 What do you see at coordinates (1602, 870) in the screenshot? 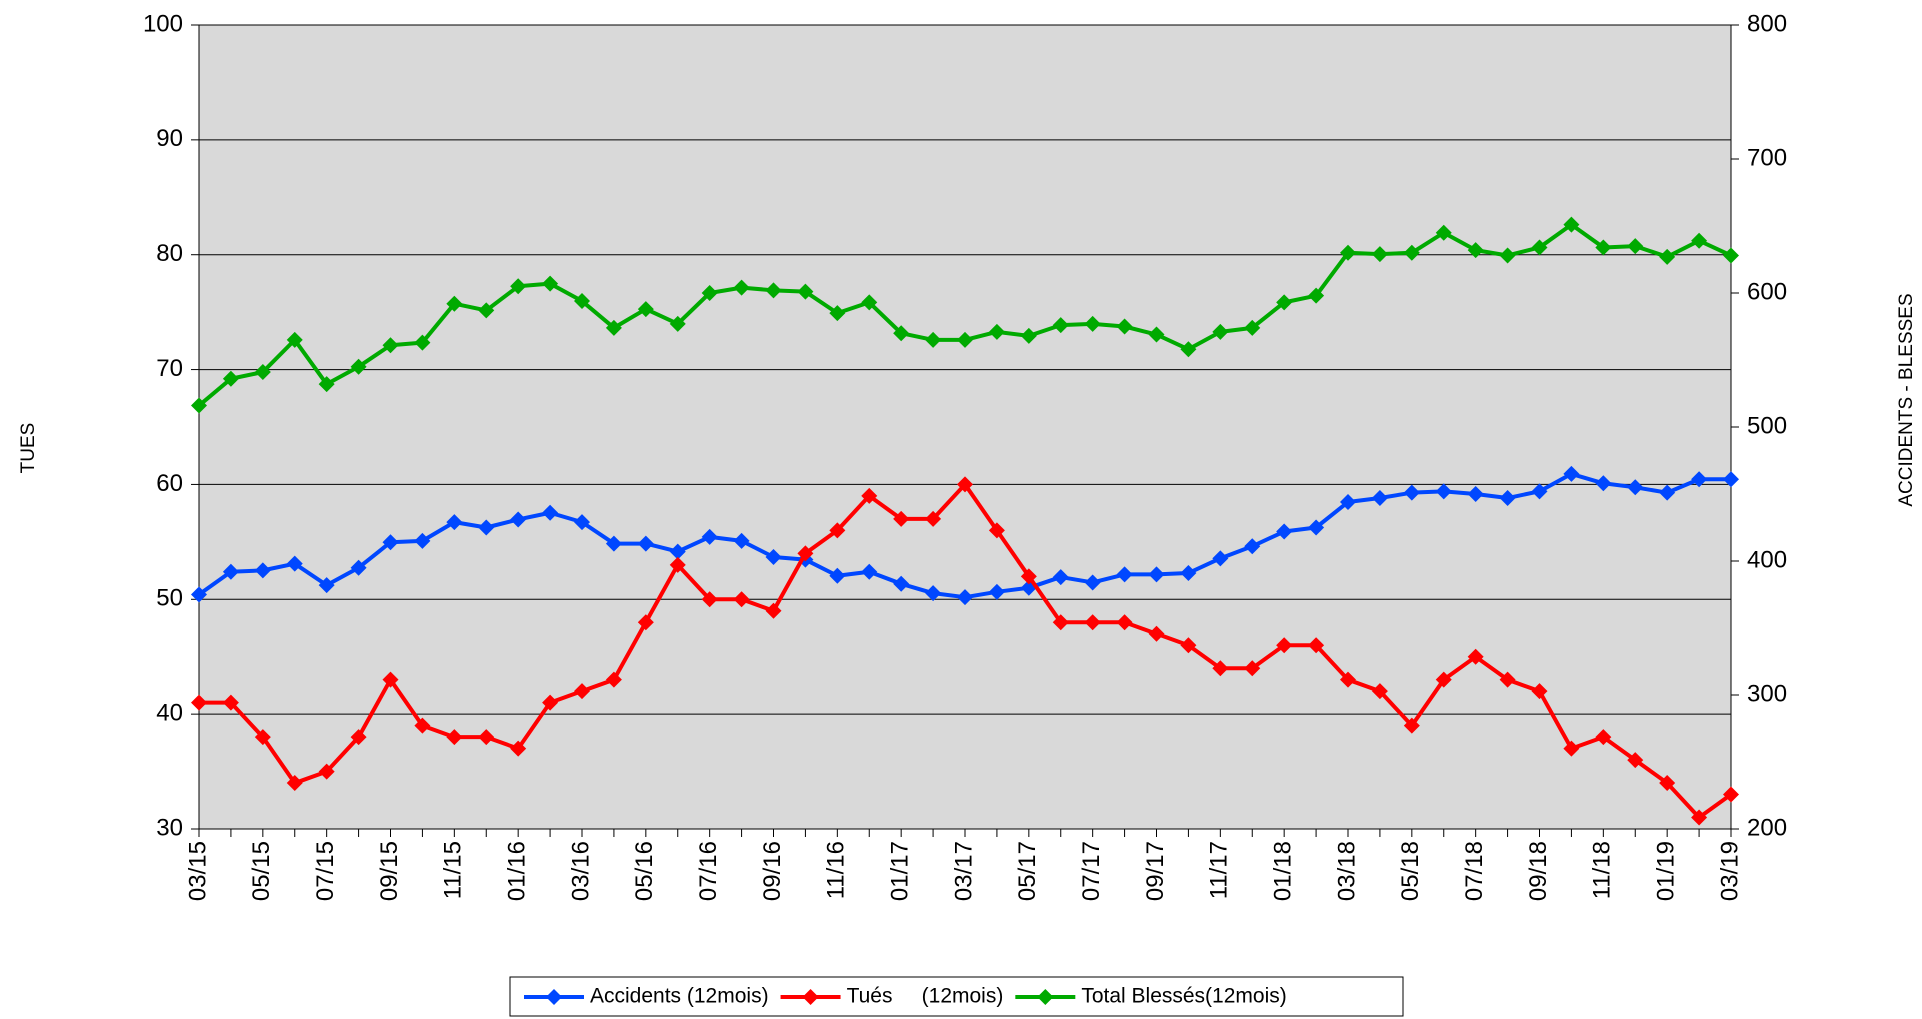
I see `x-tick-label: 11/18` at bounding box center [1602, 870].